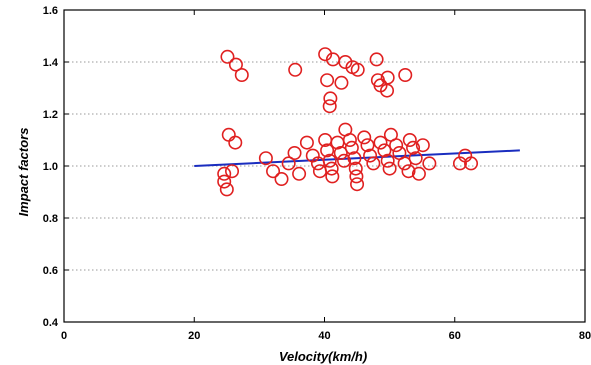  What do you see at coordinates (23, 172) in the screenshot?
I see `y-axis-title: Impact factors` at bounding box center [23, 172].